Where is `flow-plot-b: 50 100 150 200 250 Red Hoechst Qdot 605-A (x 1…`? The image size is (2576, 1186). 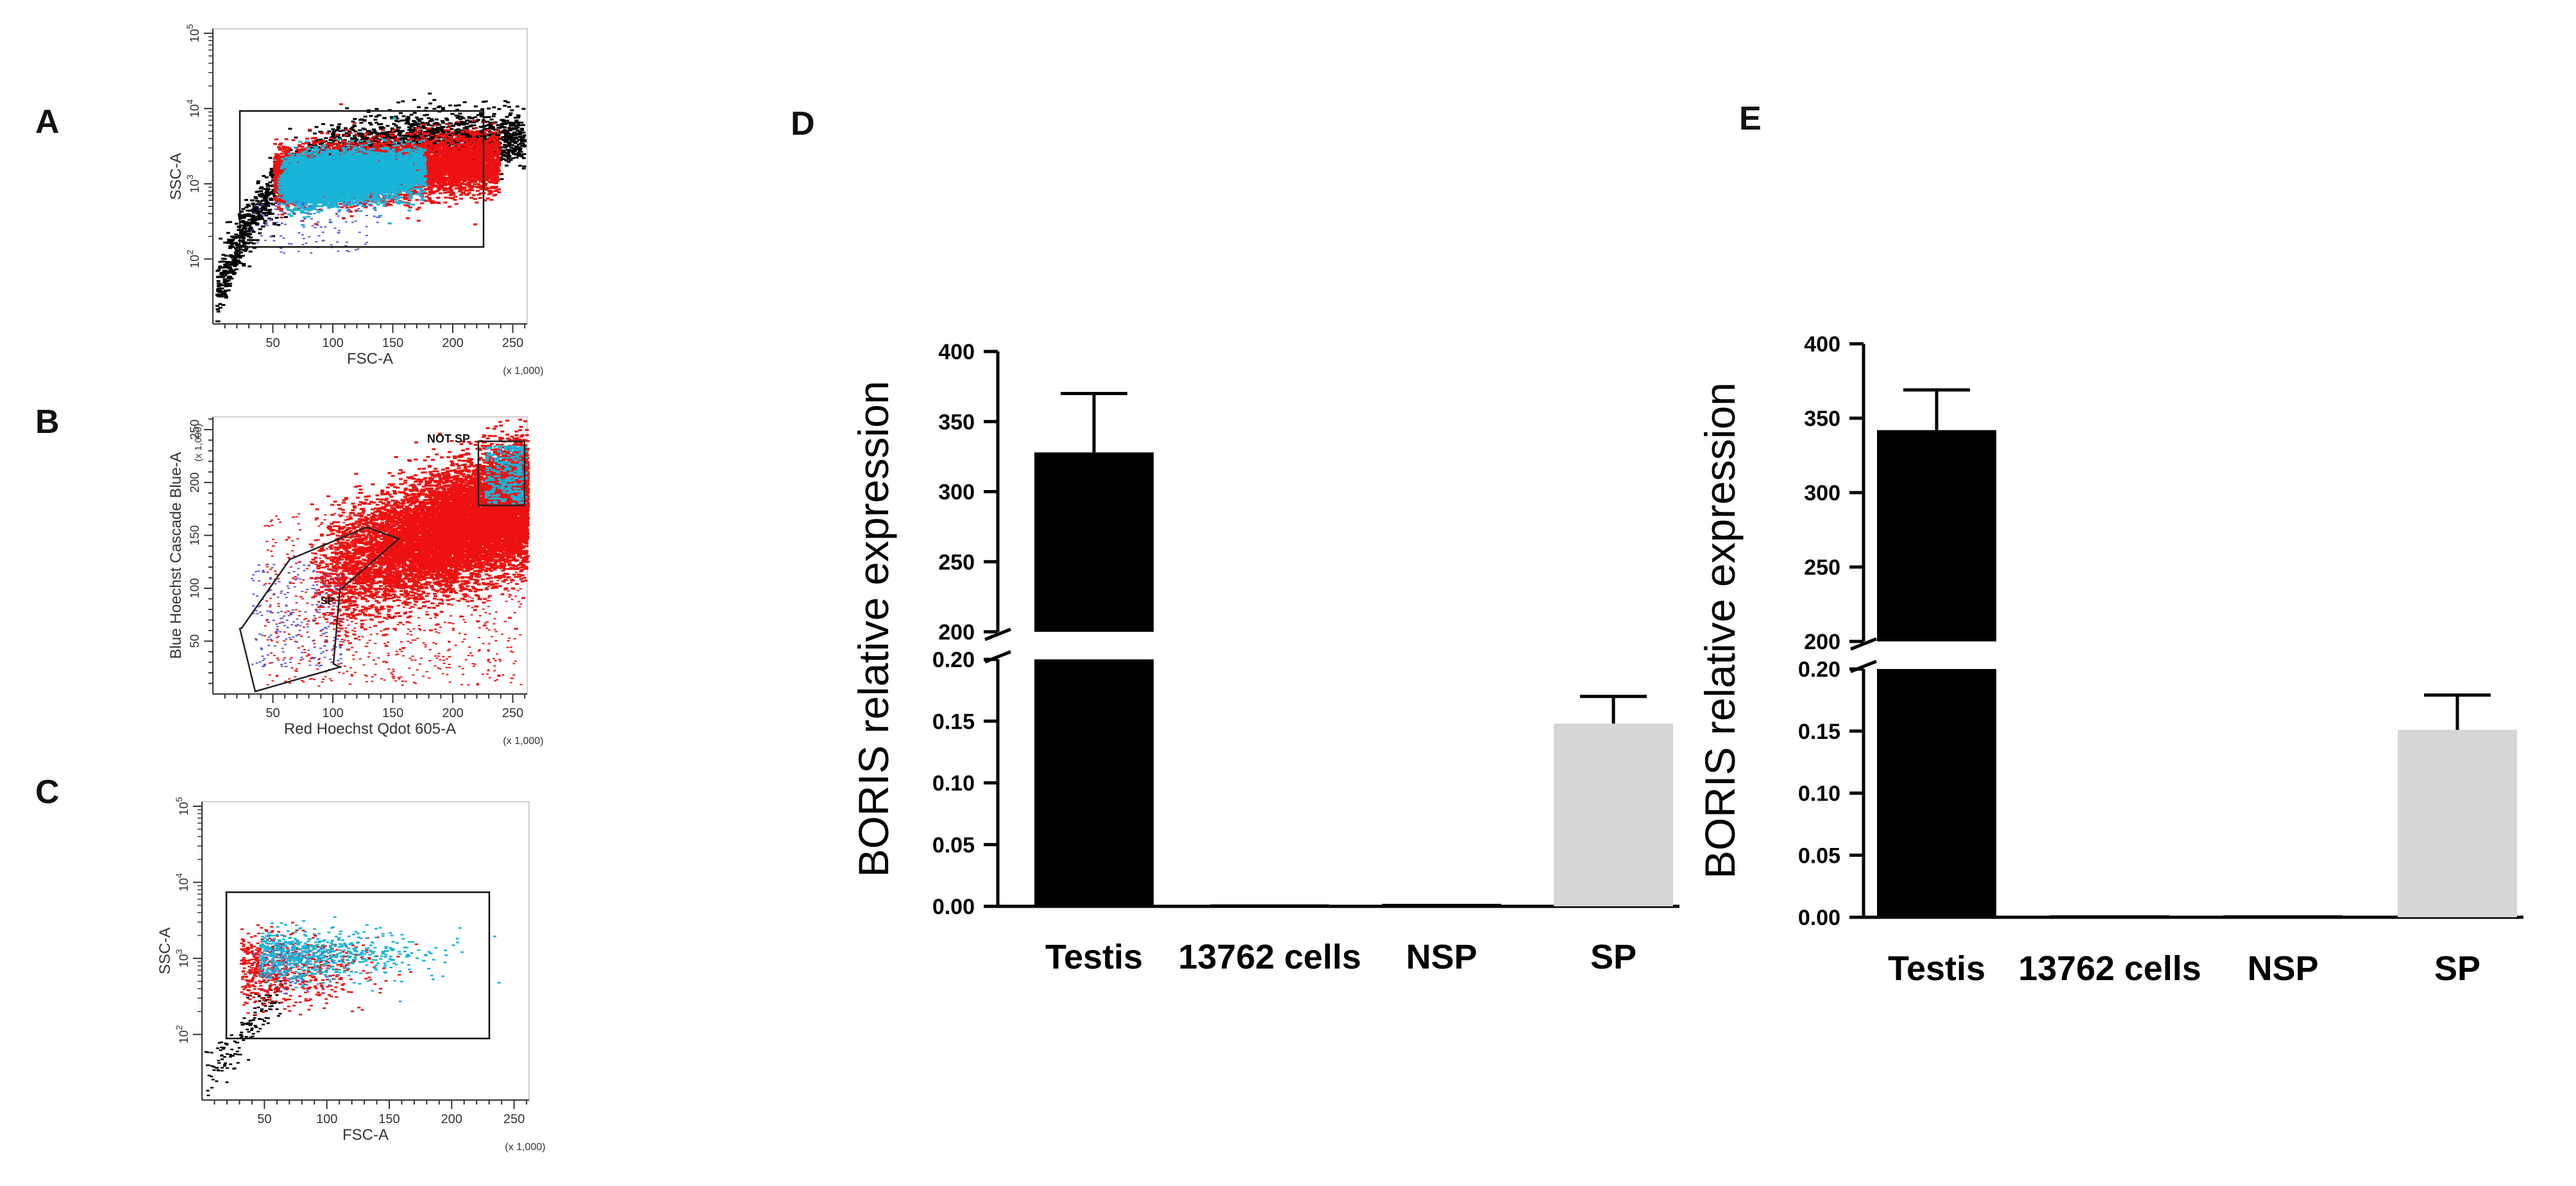 flow-plot-b: 50 100 150 200 250 Red Hoechst Qdot 605-A (x 1… is located at coordinates (355, 581).